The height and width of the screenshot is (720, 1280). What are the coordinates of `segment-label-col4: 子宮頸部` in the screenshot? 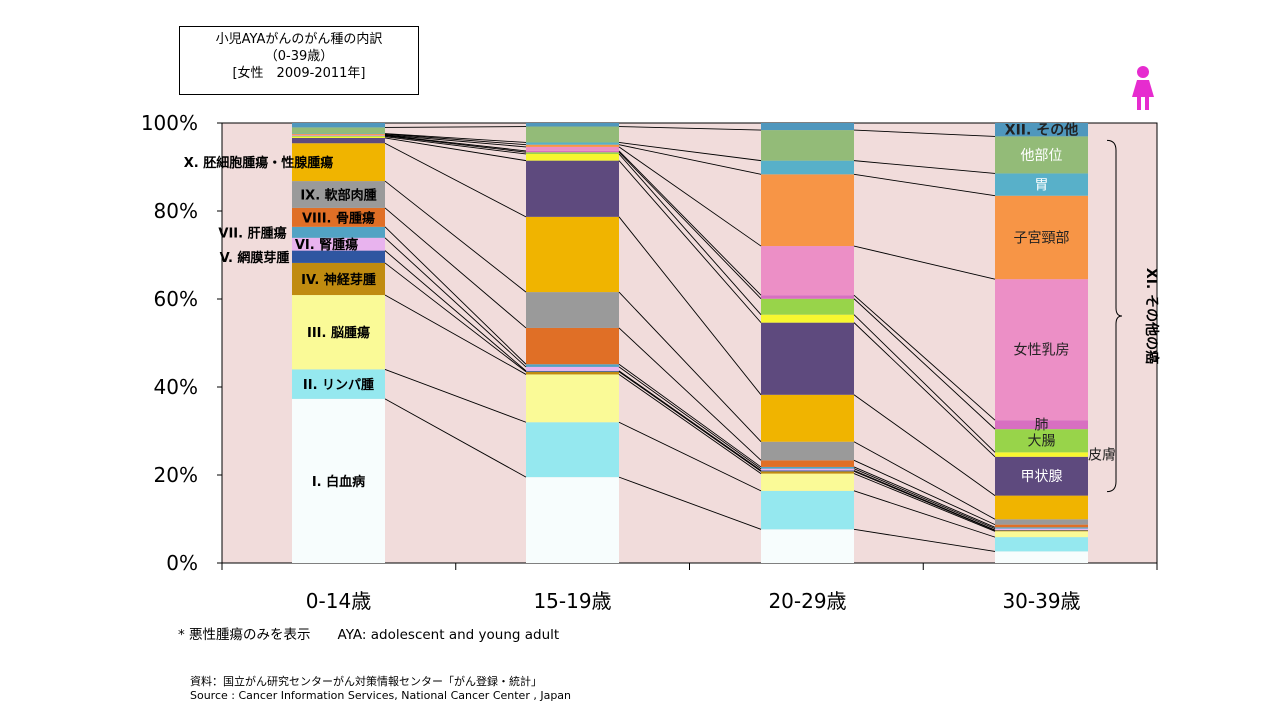 It's located at (1042, 238).